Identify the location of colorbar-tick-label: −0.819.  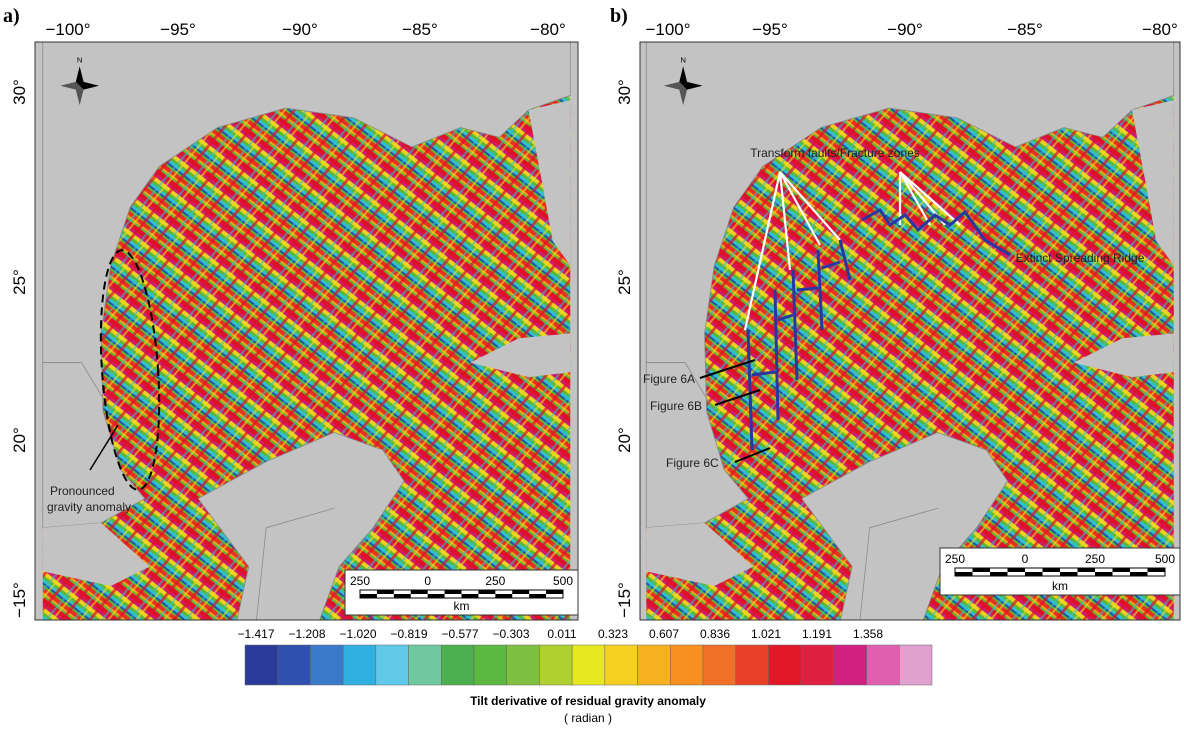
(408, 634).